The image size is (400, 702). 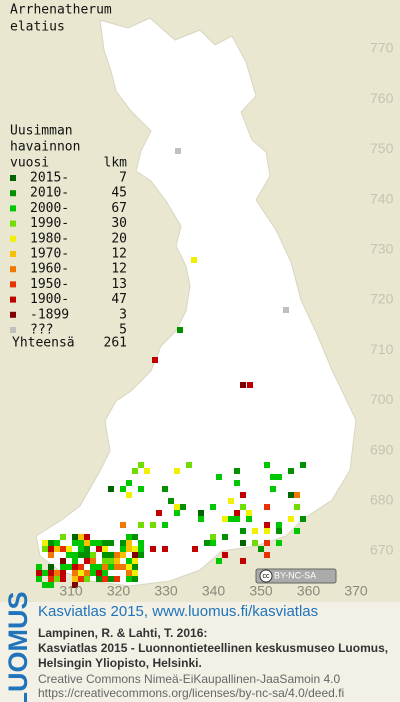 I want to click on citation-line: Lampinen, R. & Lahti, T. 2016:, so click(x=122, y=633).